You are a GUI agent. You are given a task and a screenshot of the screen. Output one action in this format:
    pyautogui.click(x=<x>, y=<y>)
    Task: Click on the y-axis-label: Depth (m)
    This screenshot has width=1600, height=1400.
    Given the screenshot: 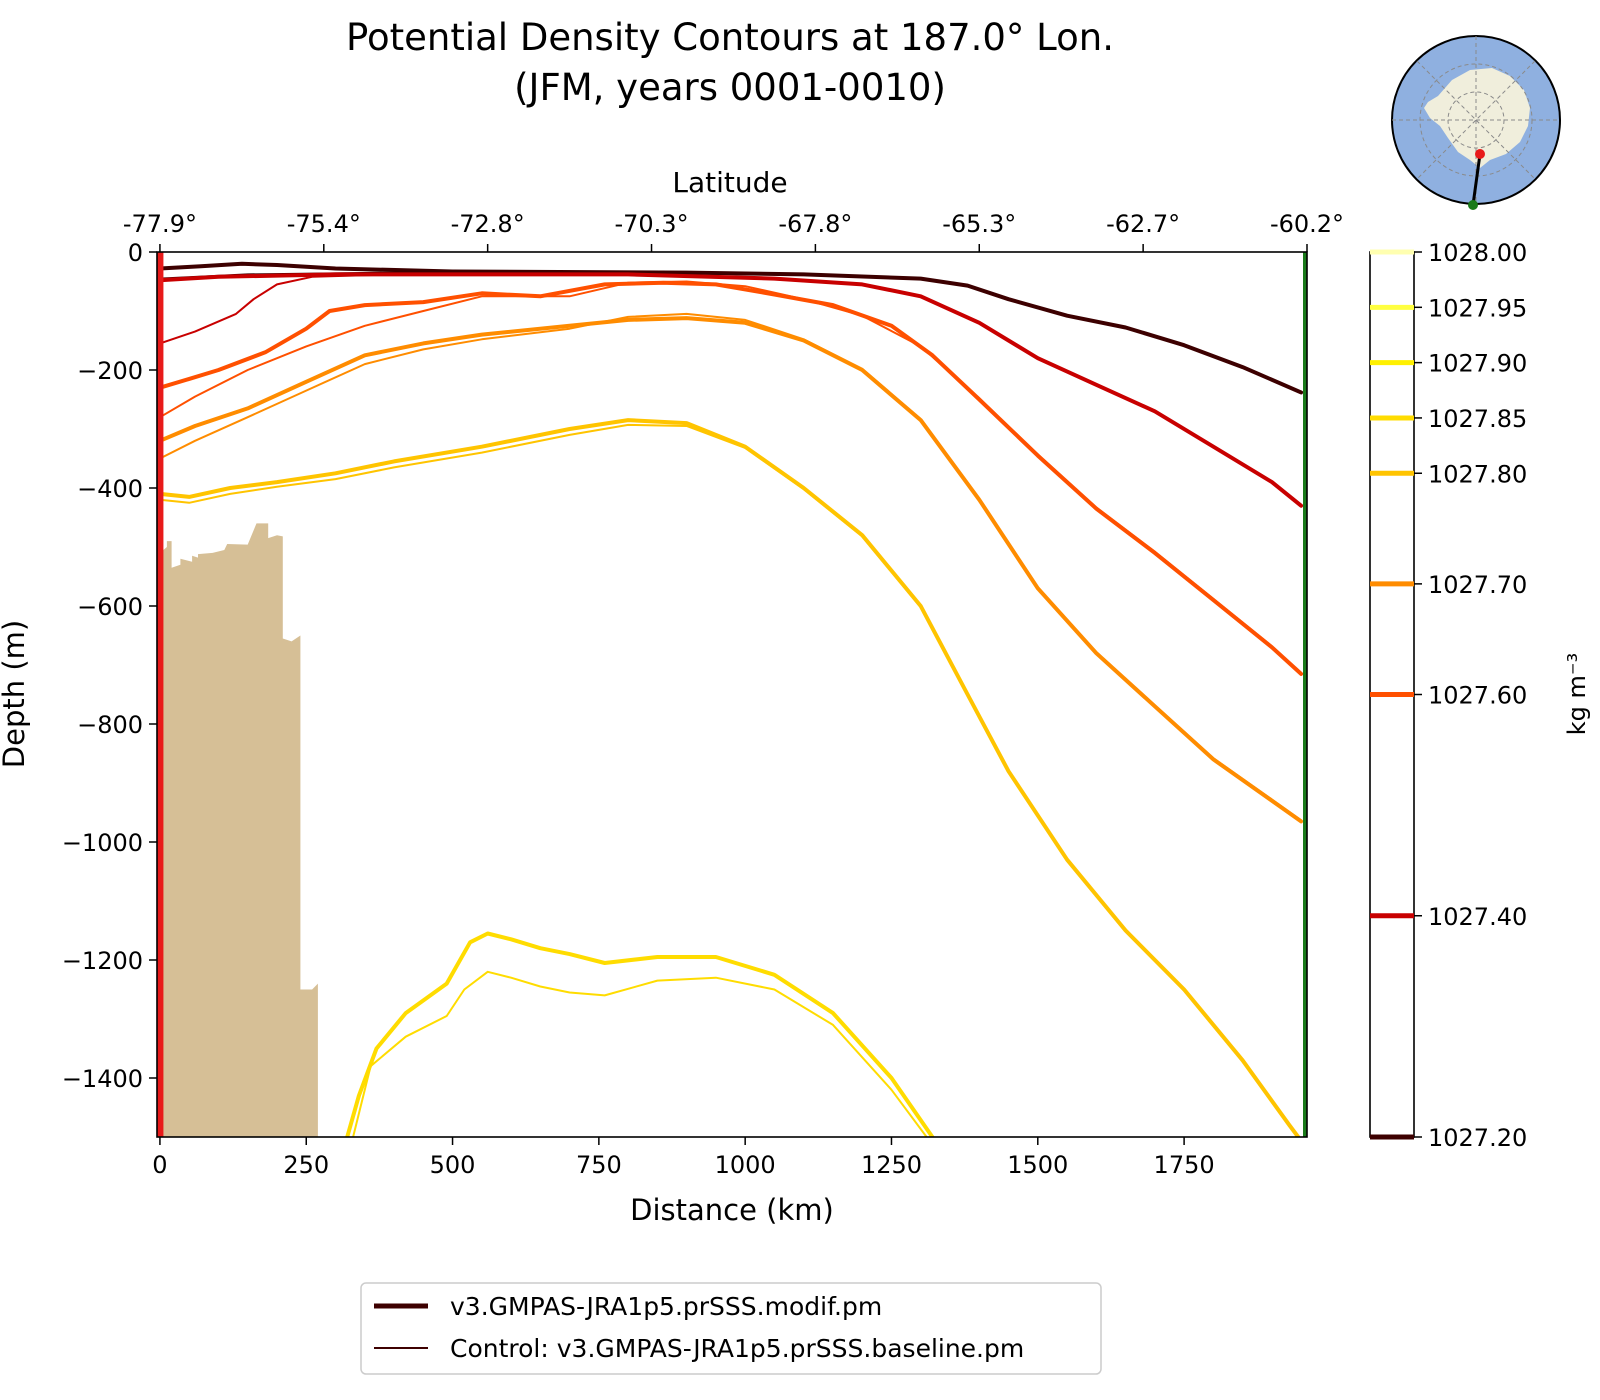 What is the action you would take?
    pyautogui.click(x=15, y=694)
    